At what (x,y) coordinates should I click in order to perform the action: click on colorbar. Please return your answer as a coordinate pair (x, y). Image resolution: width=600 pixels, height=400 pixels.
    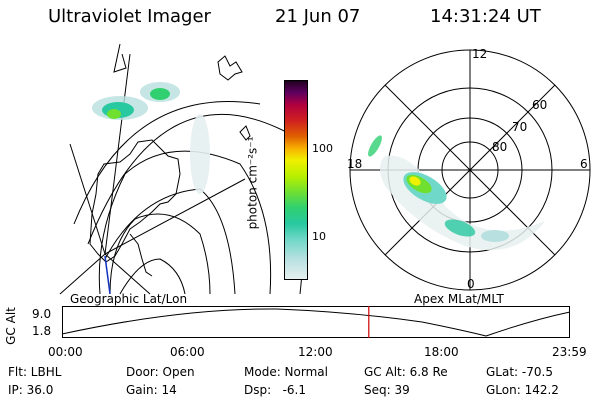
    Looking at the image, I should click on (296, 180).